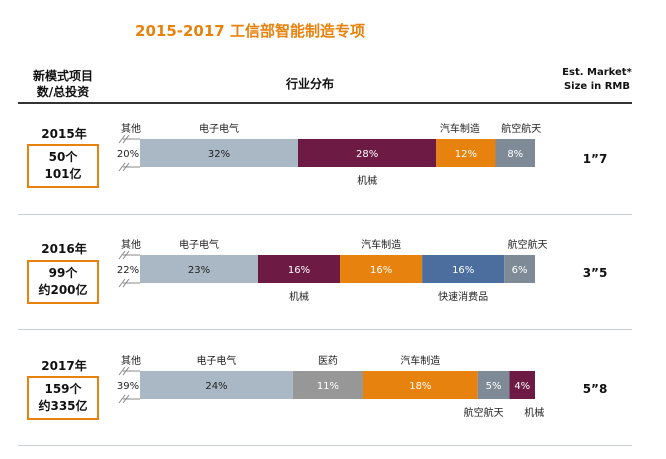  I want to click on segment-value-label: 28%, so click(367, 154).